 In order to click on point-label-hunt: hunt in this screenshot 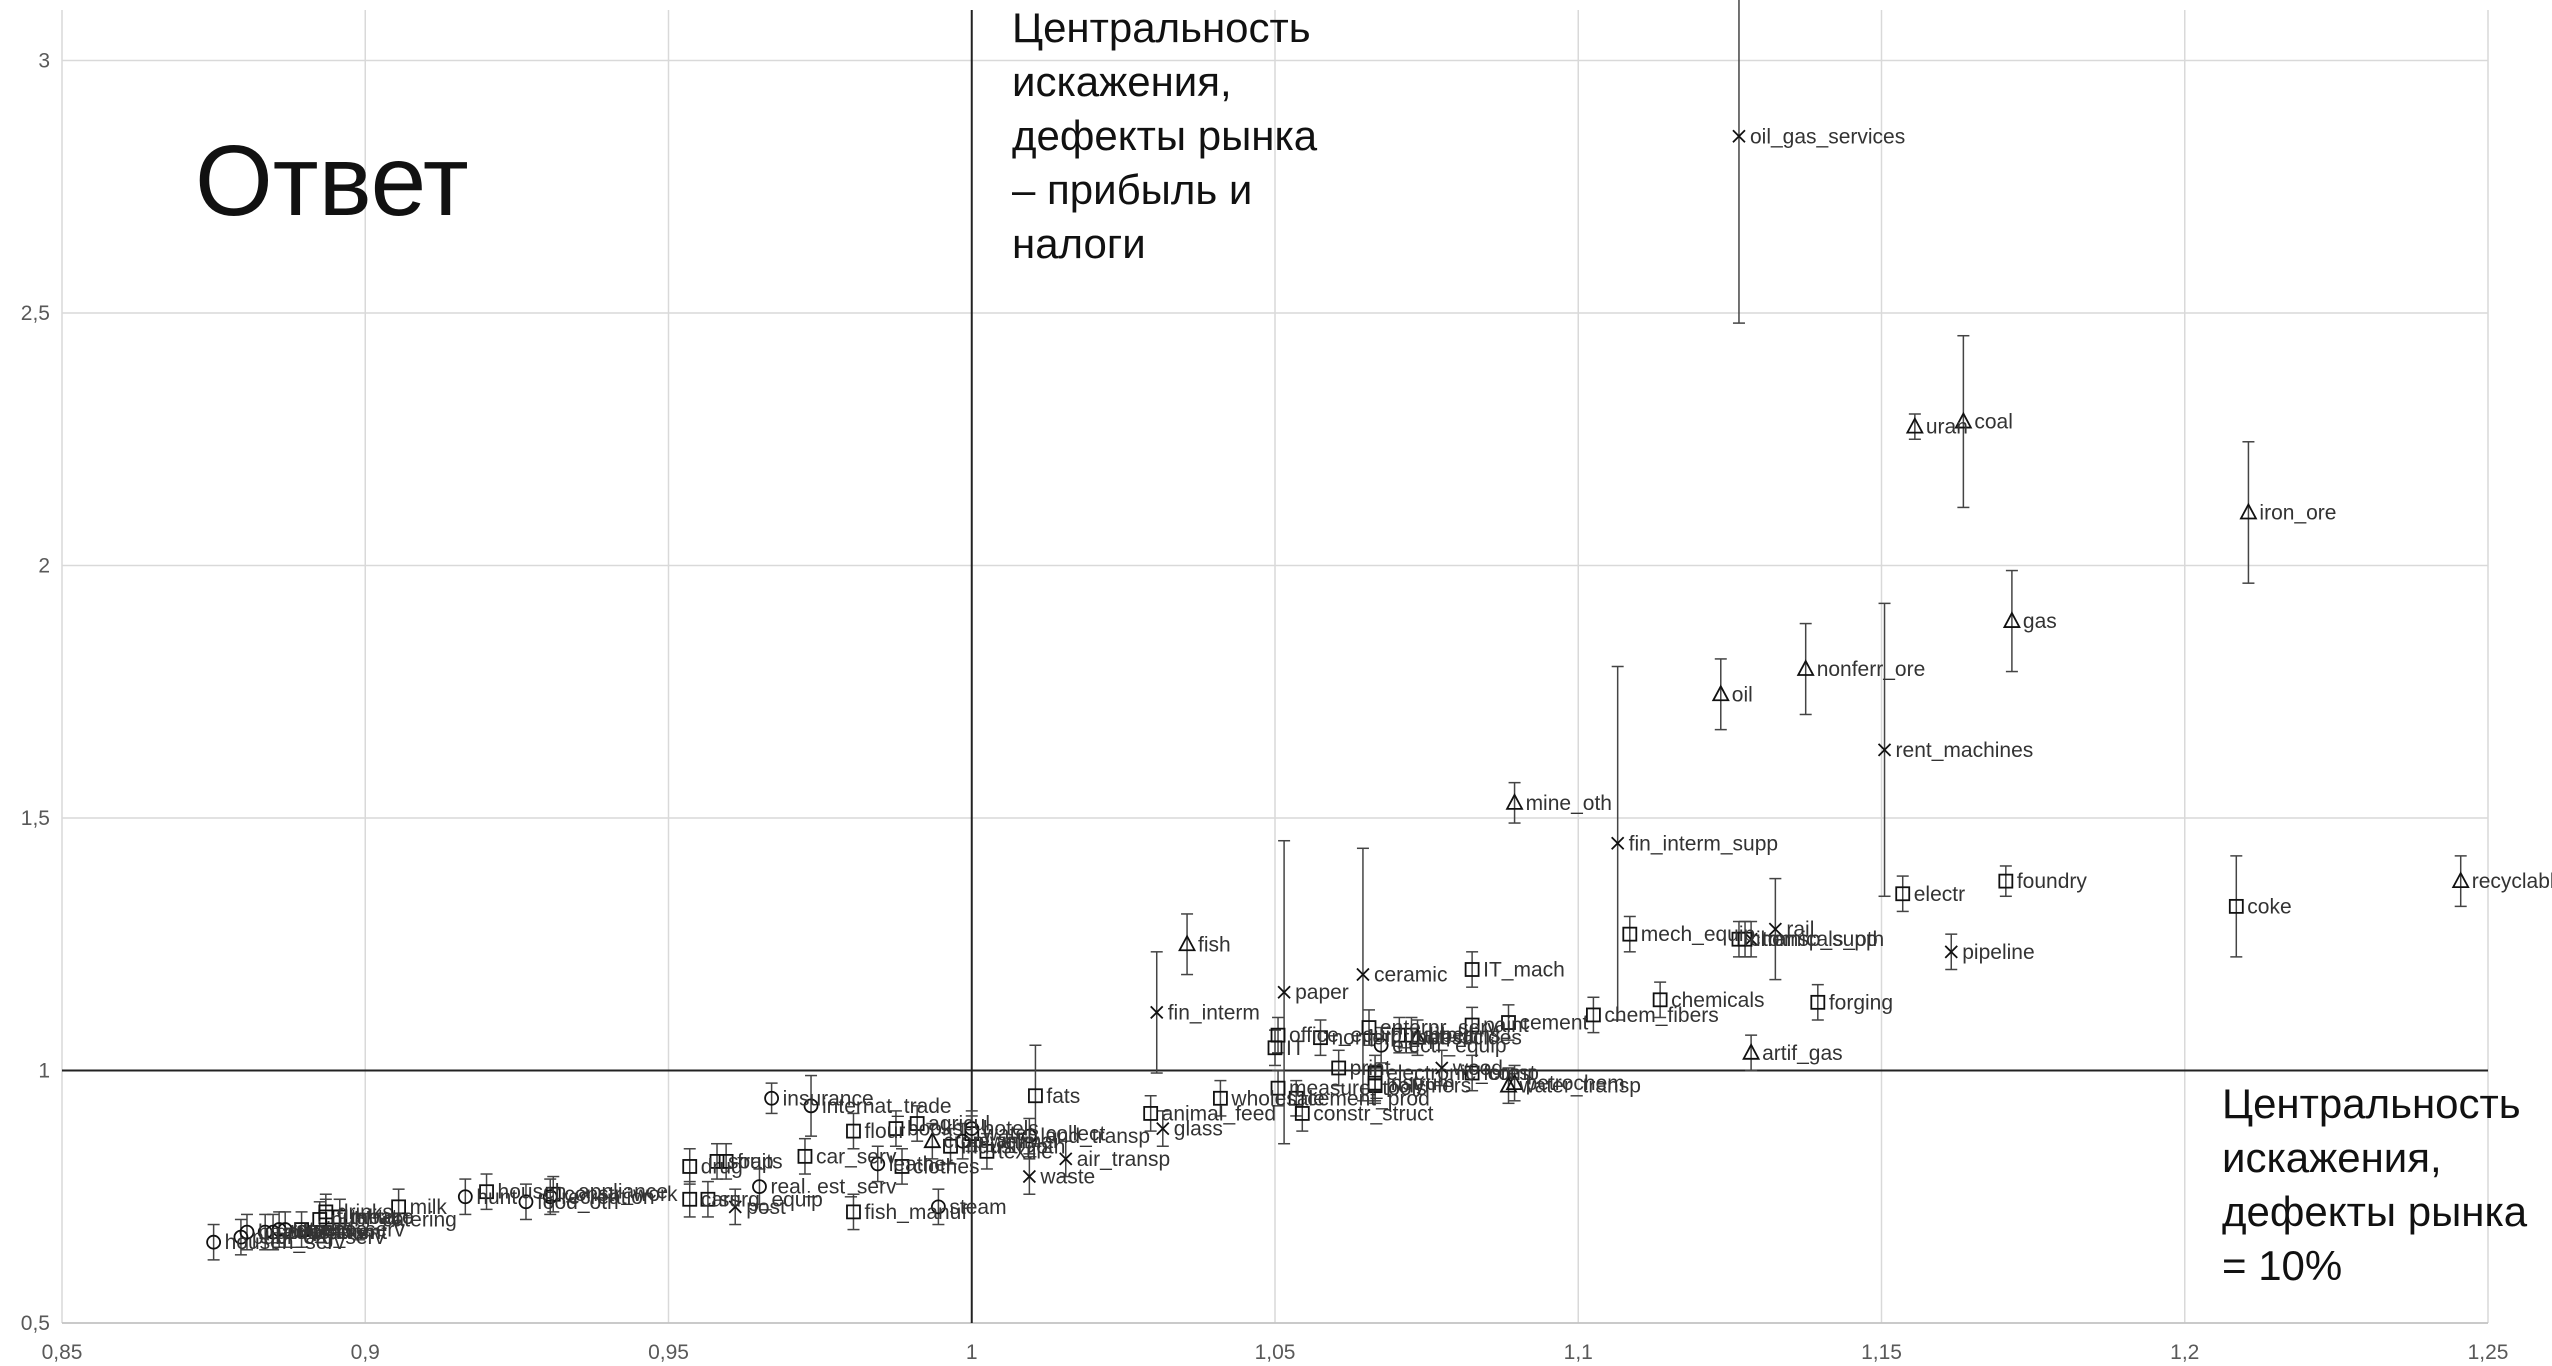, I will do `click(496, 1197)`.